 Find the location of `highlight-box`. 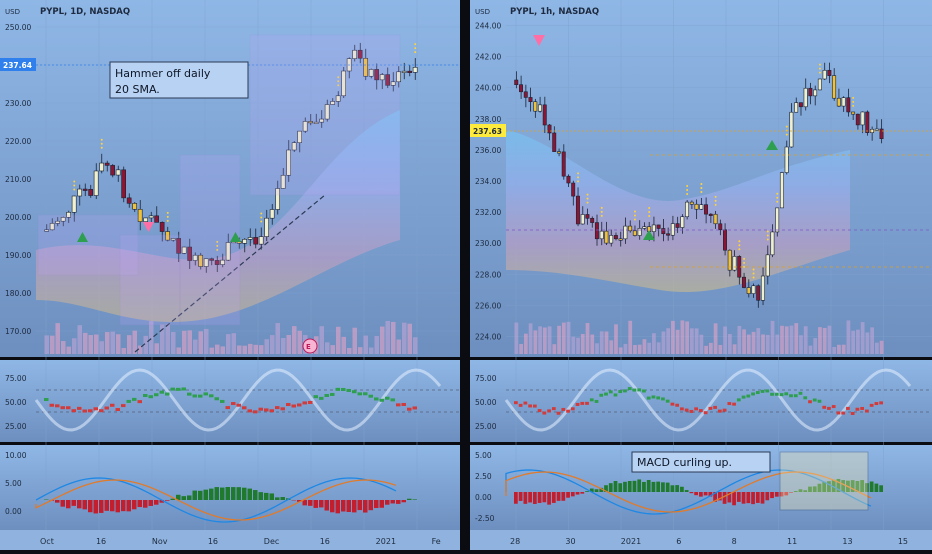

highlight-box is located at coordinates (824, 481).